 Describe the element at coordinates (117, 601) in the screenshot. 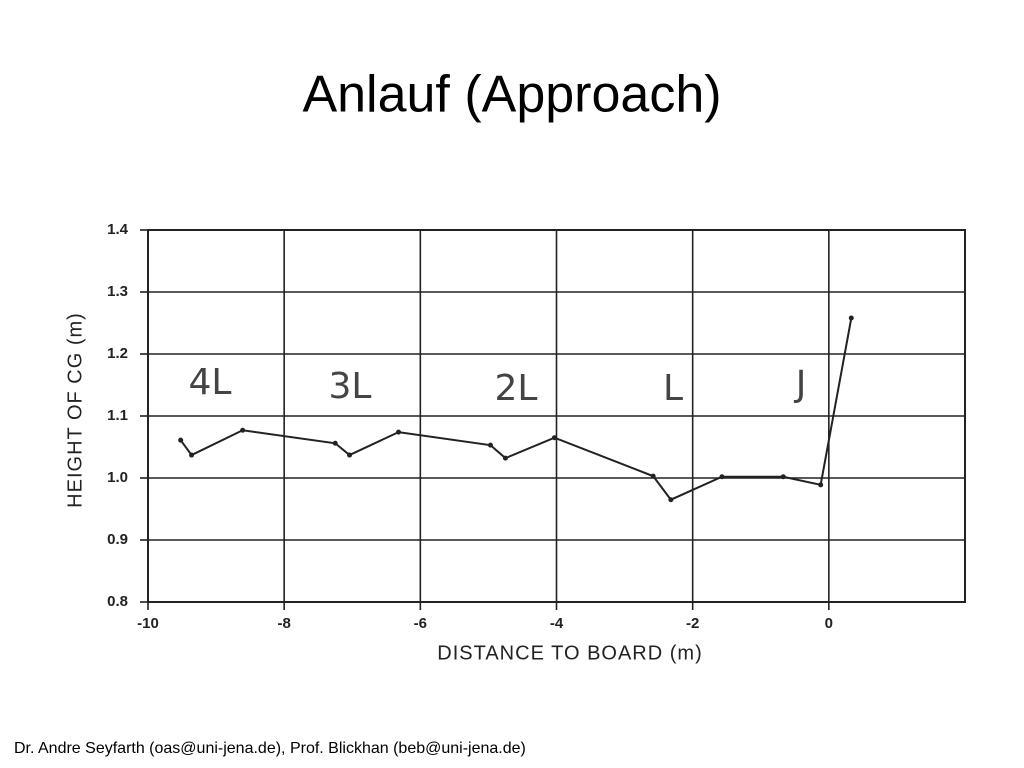

I see `y-tick-label: 0.8` at that location.